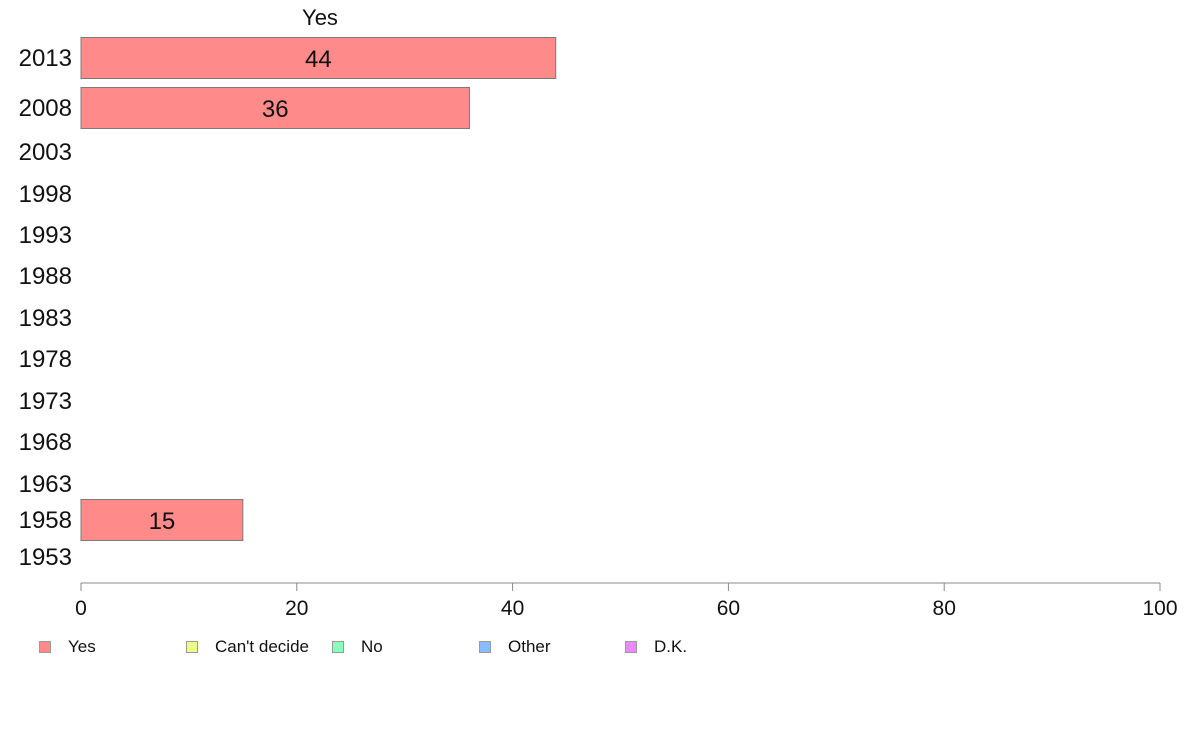 Image resolution: width=1188 pixels, height=736 pixels. Describe the element at coordinates (45, 647) in the screenshot. I see `legend-swatch-yes` at that location.